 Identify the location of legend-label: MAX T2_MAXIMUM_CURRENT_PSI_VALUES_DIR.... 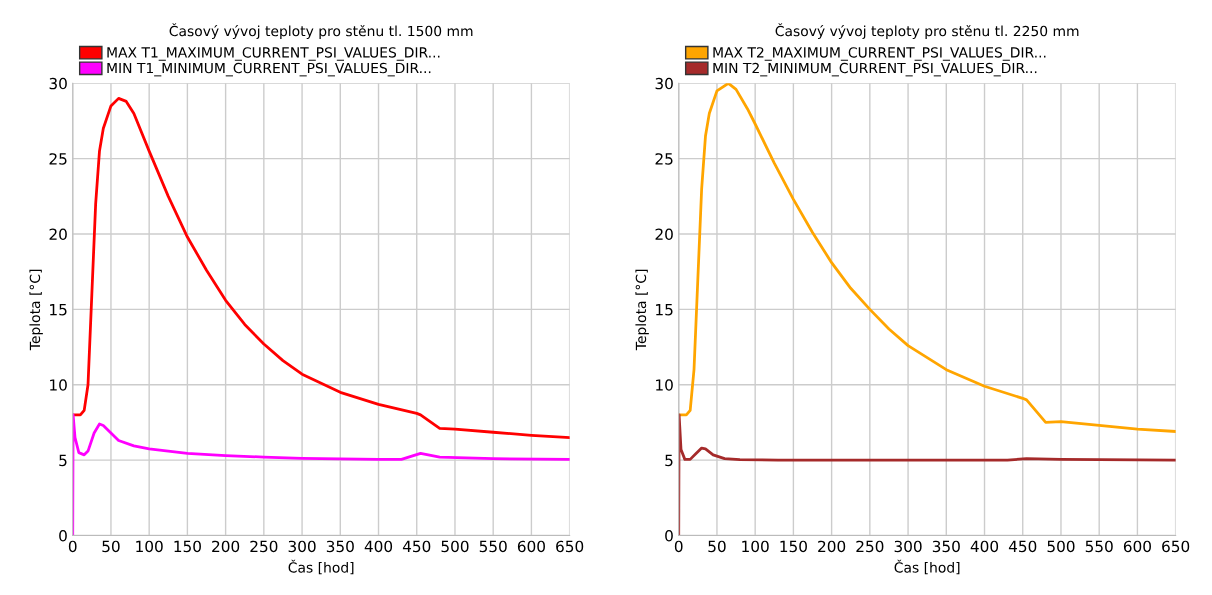
(879, 54).